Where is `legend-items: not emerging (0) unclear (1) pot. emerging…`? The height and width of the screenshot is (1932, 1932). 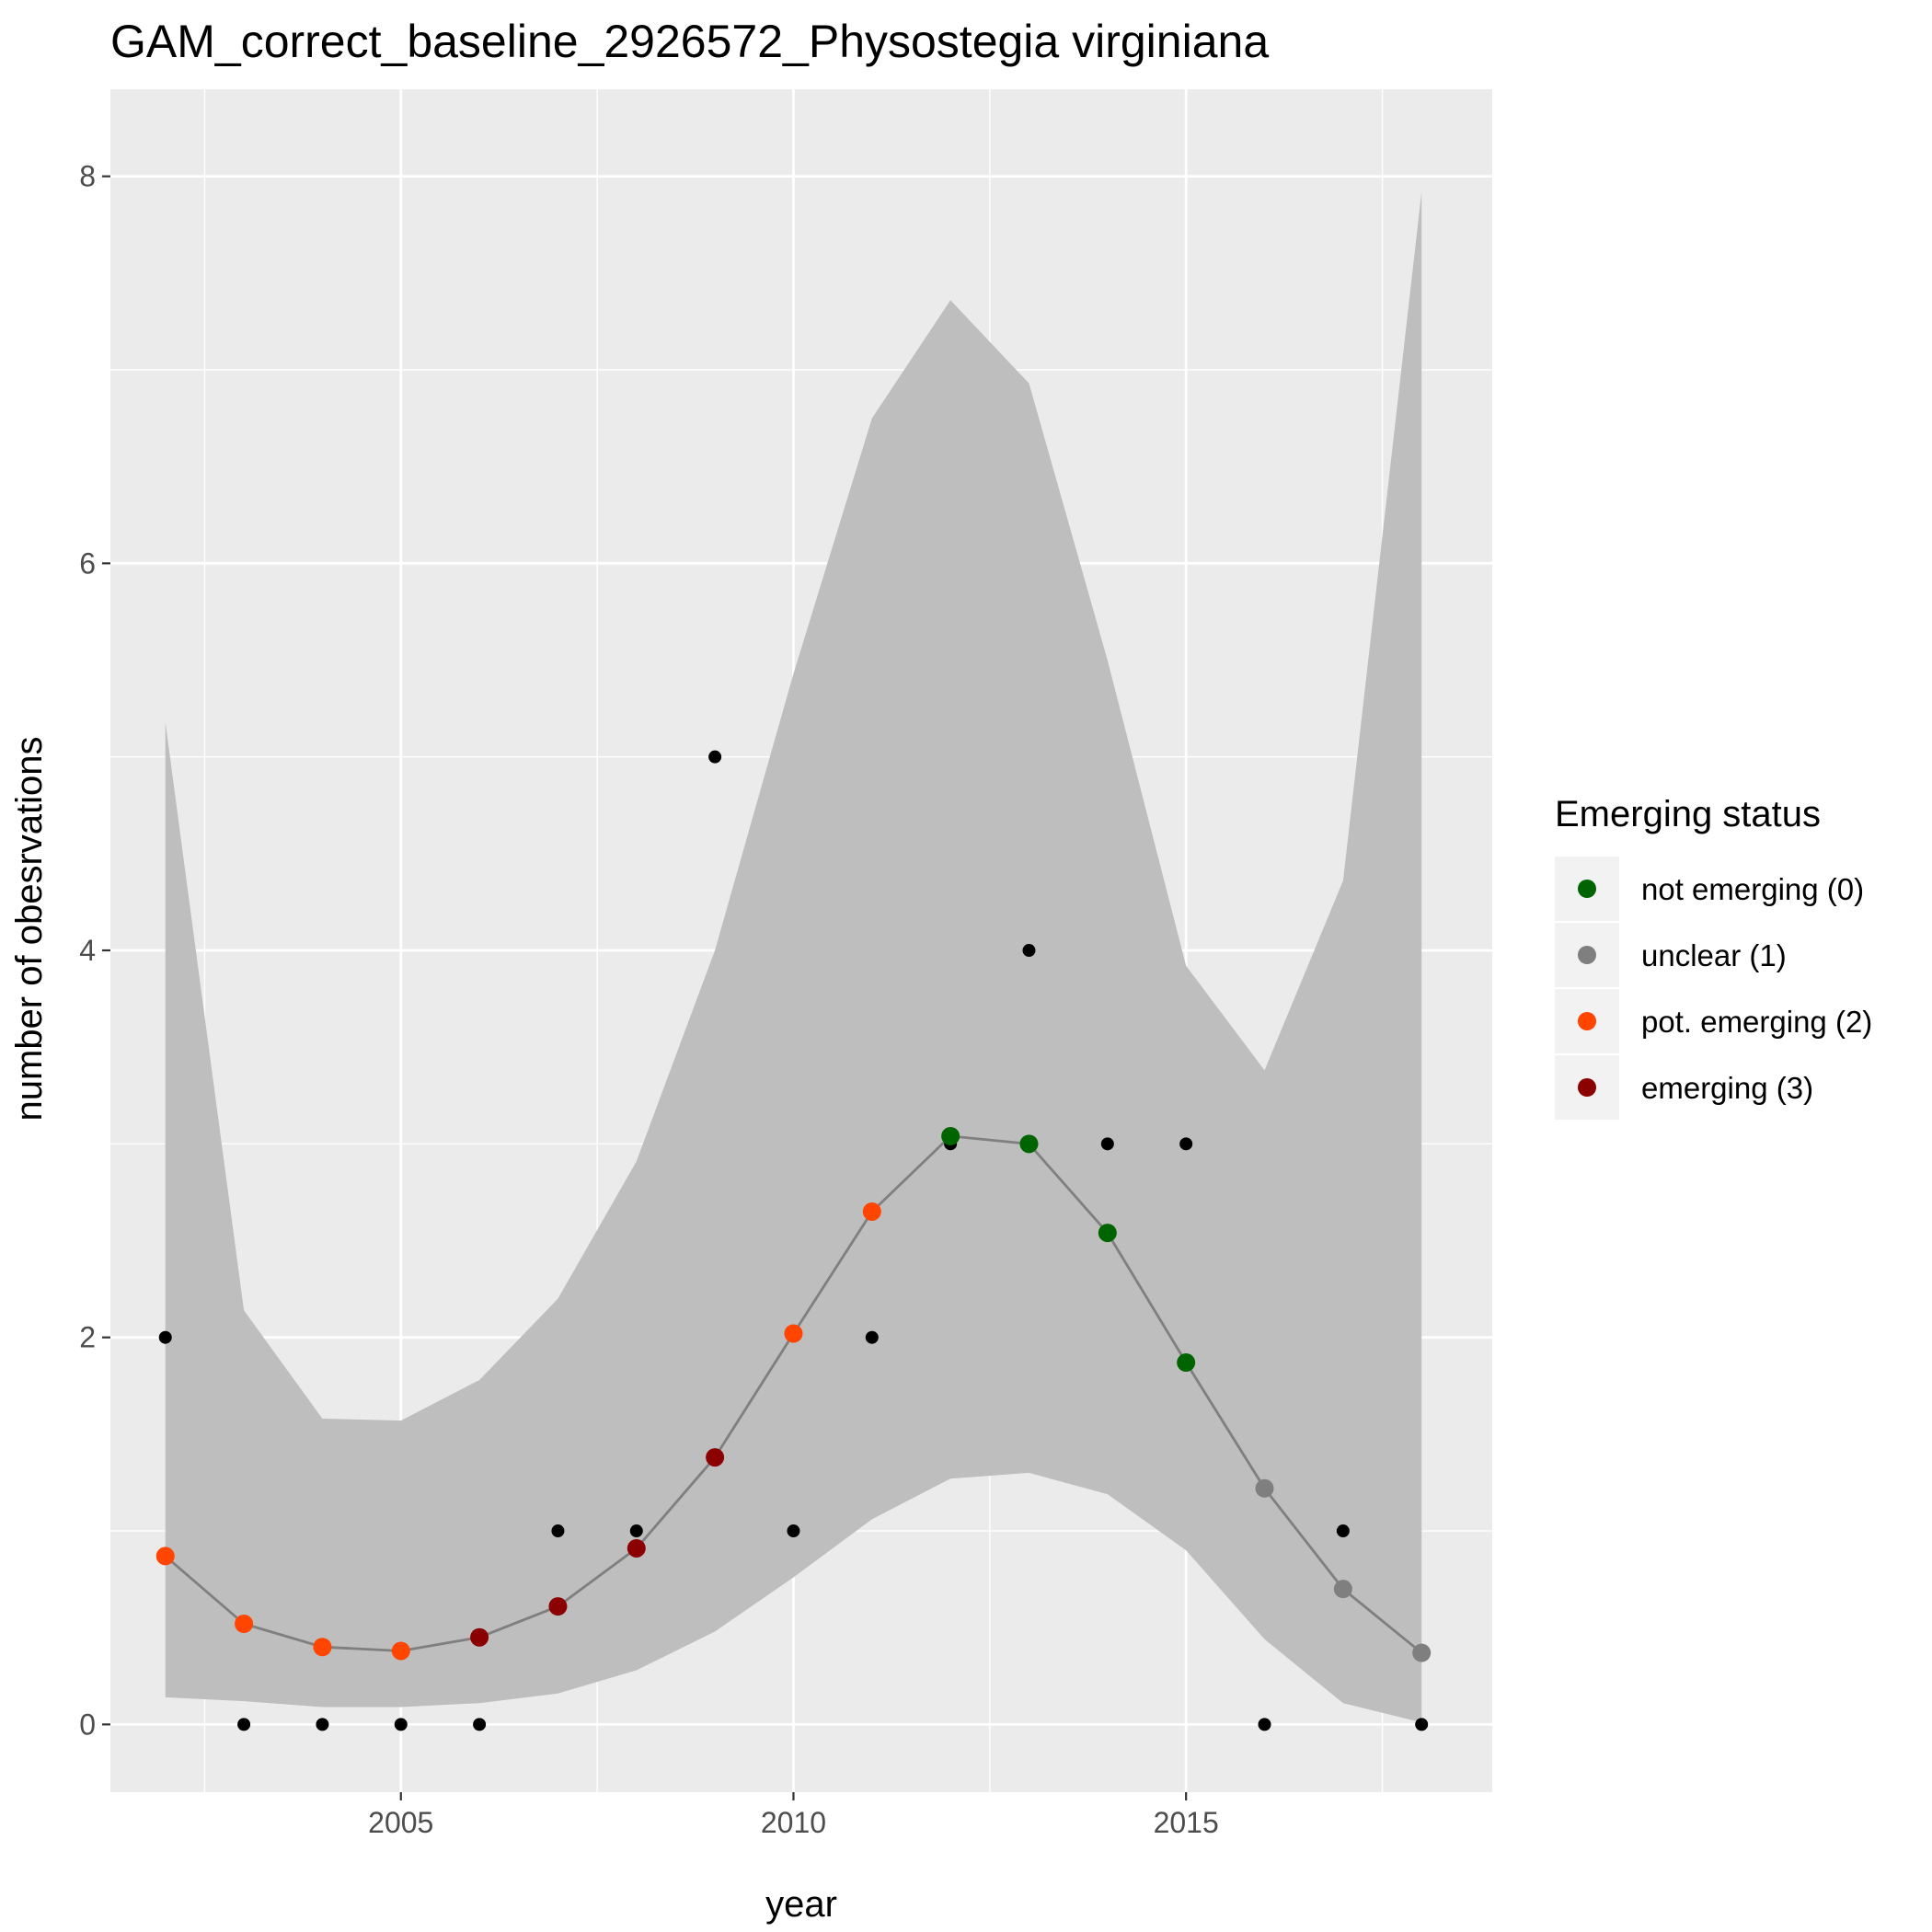 legend-items: not emerging (0) unclear (1) pot. emerging… is located at coordinates (1713, 988).